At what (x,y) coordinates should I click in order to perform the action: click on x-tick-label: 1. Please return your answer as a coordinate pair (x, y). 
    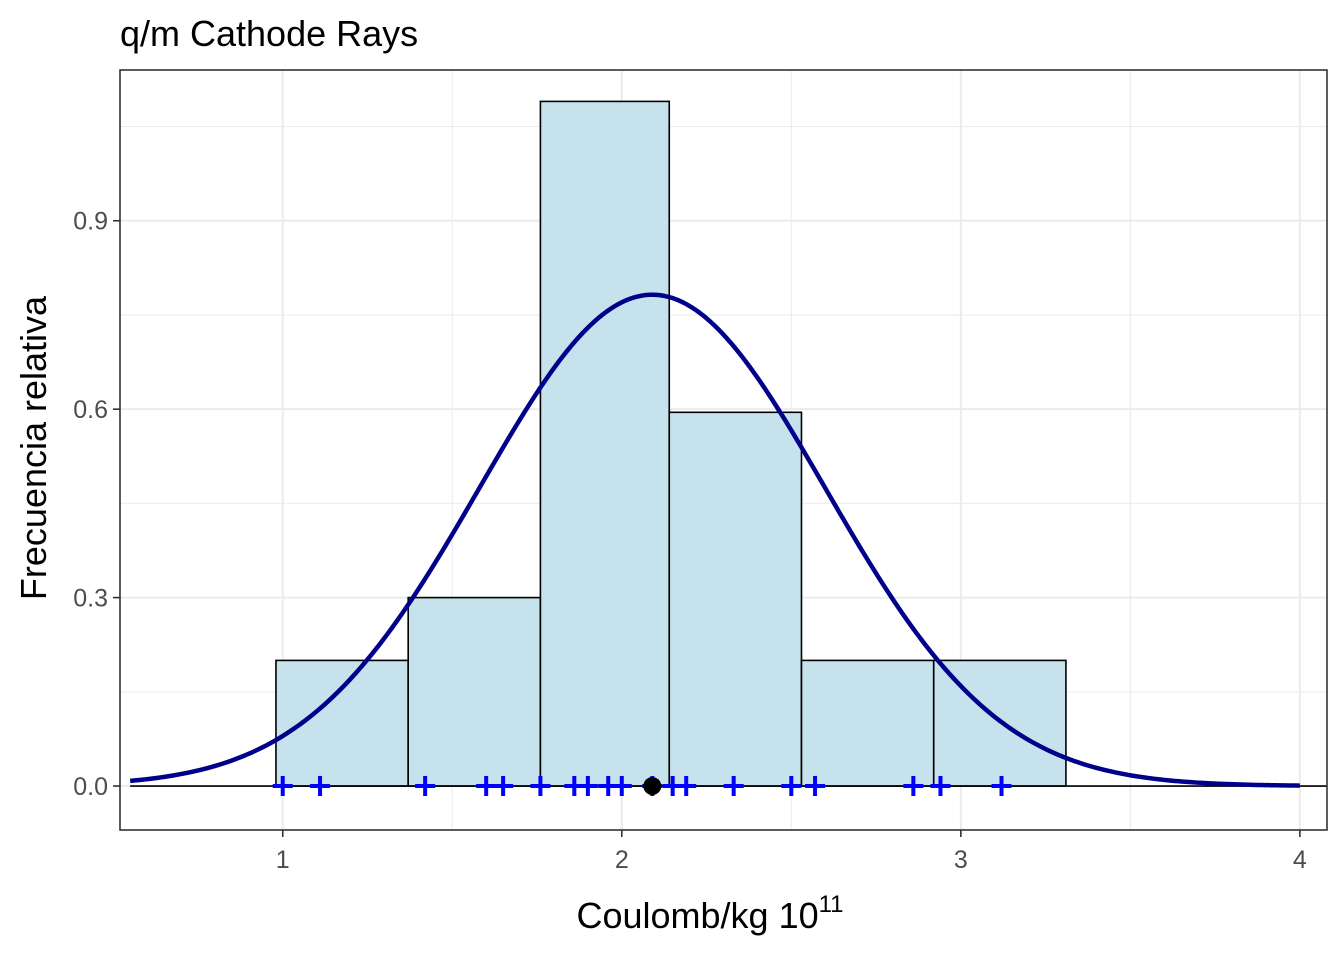
    Looking at the image, I should click on (283, 860).